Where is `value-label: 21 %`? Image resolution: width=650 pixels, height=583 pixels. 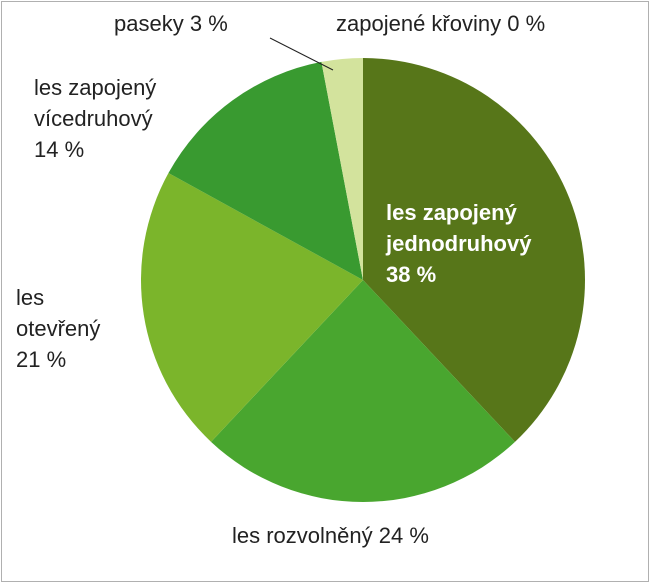 value-label: 21 % is located at coordinates (41, 359).